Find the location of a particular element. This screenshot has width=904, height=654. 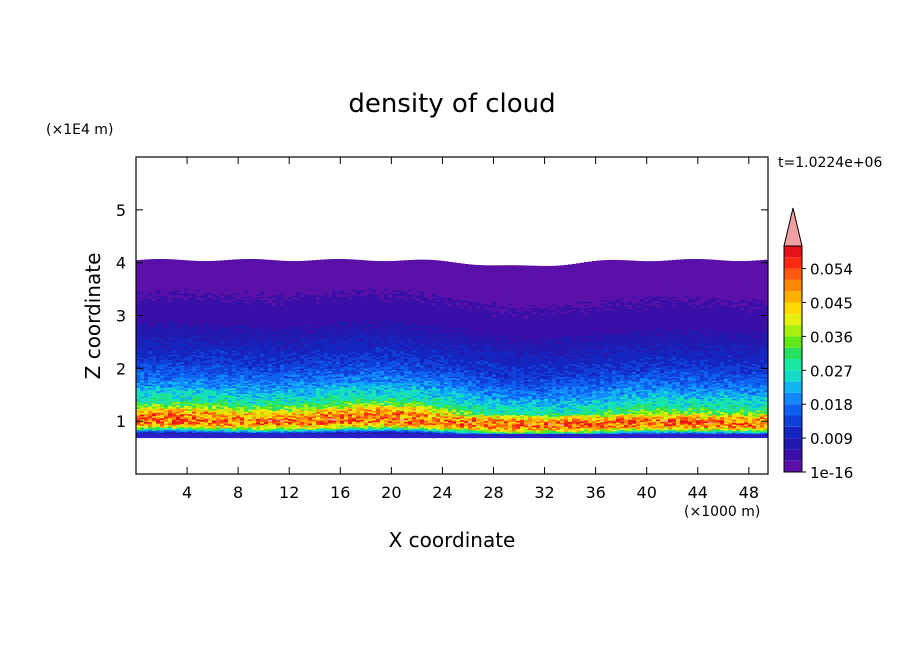

colorbar-frame is located at coordinates (793, 359).